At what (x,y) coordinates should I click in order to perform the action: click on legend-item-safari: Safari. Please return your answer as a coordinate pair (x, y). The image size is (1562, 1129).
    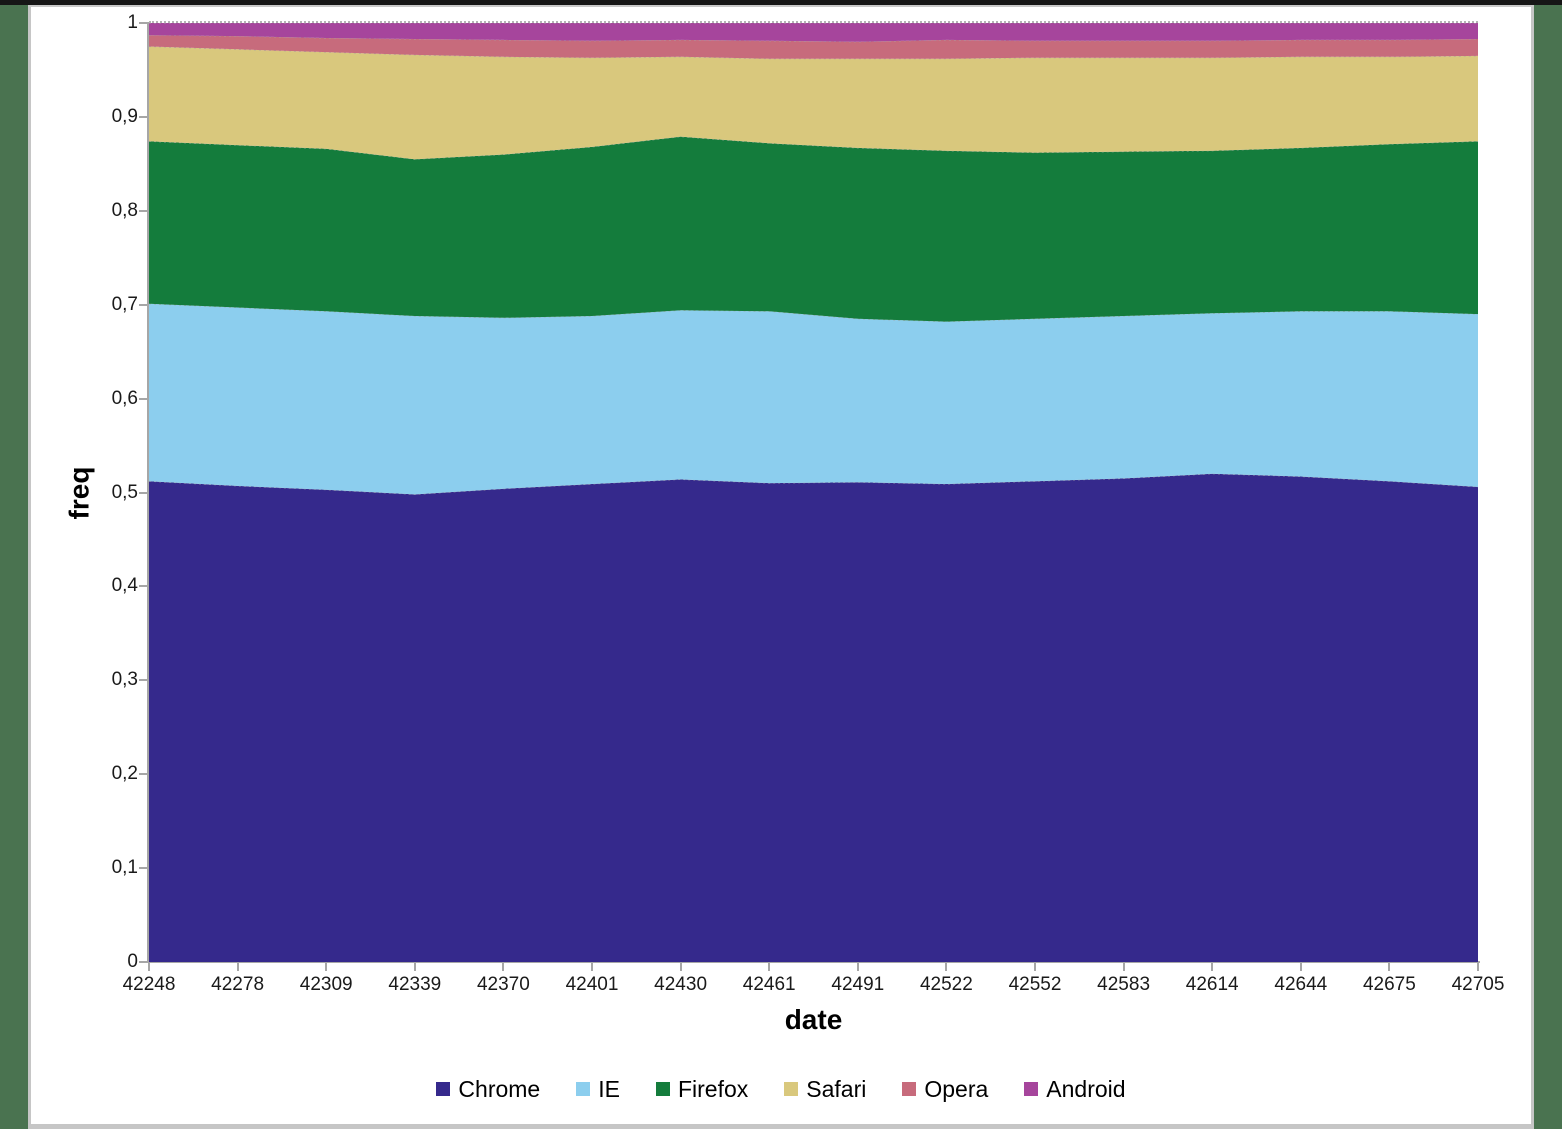
    Looking at the image, I should click on (825, 1089).